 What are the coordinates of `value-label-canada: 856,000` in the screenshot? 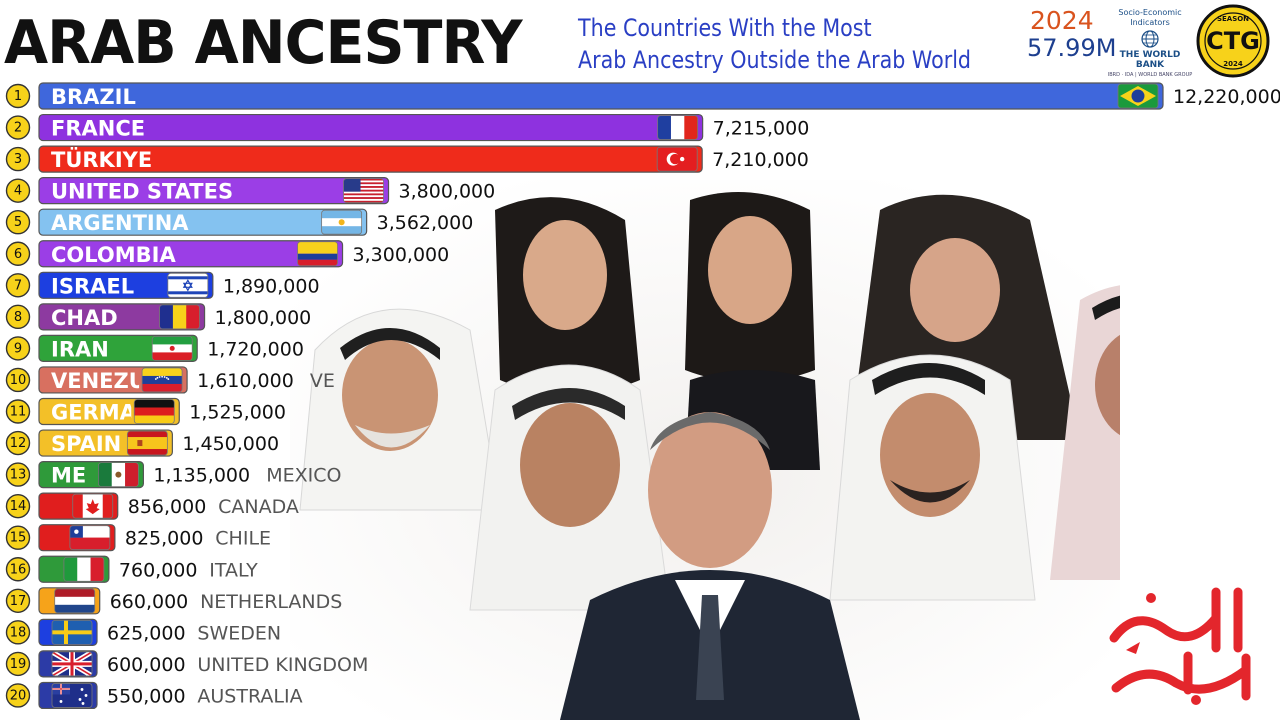 It's located at (167, 507).